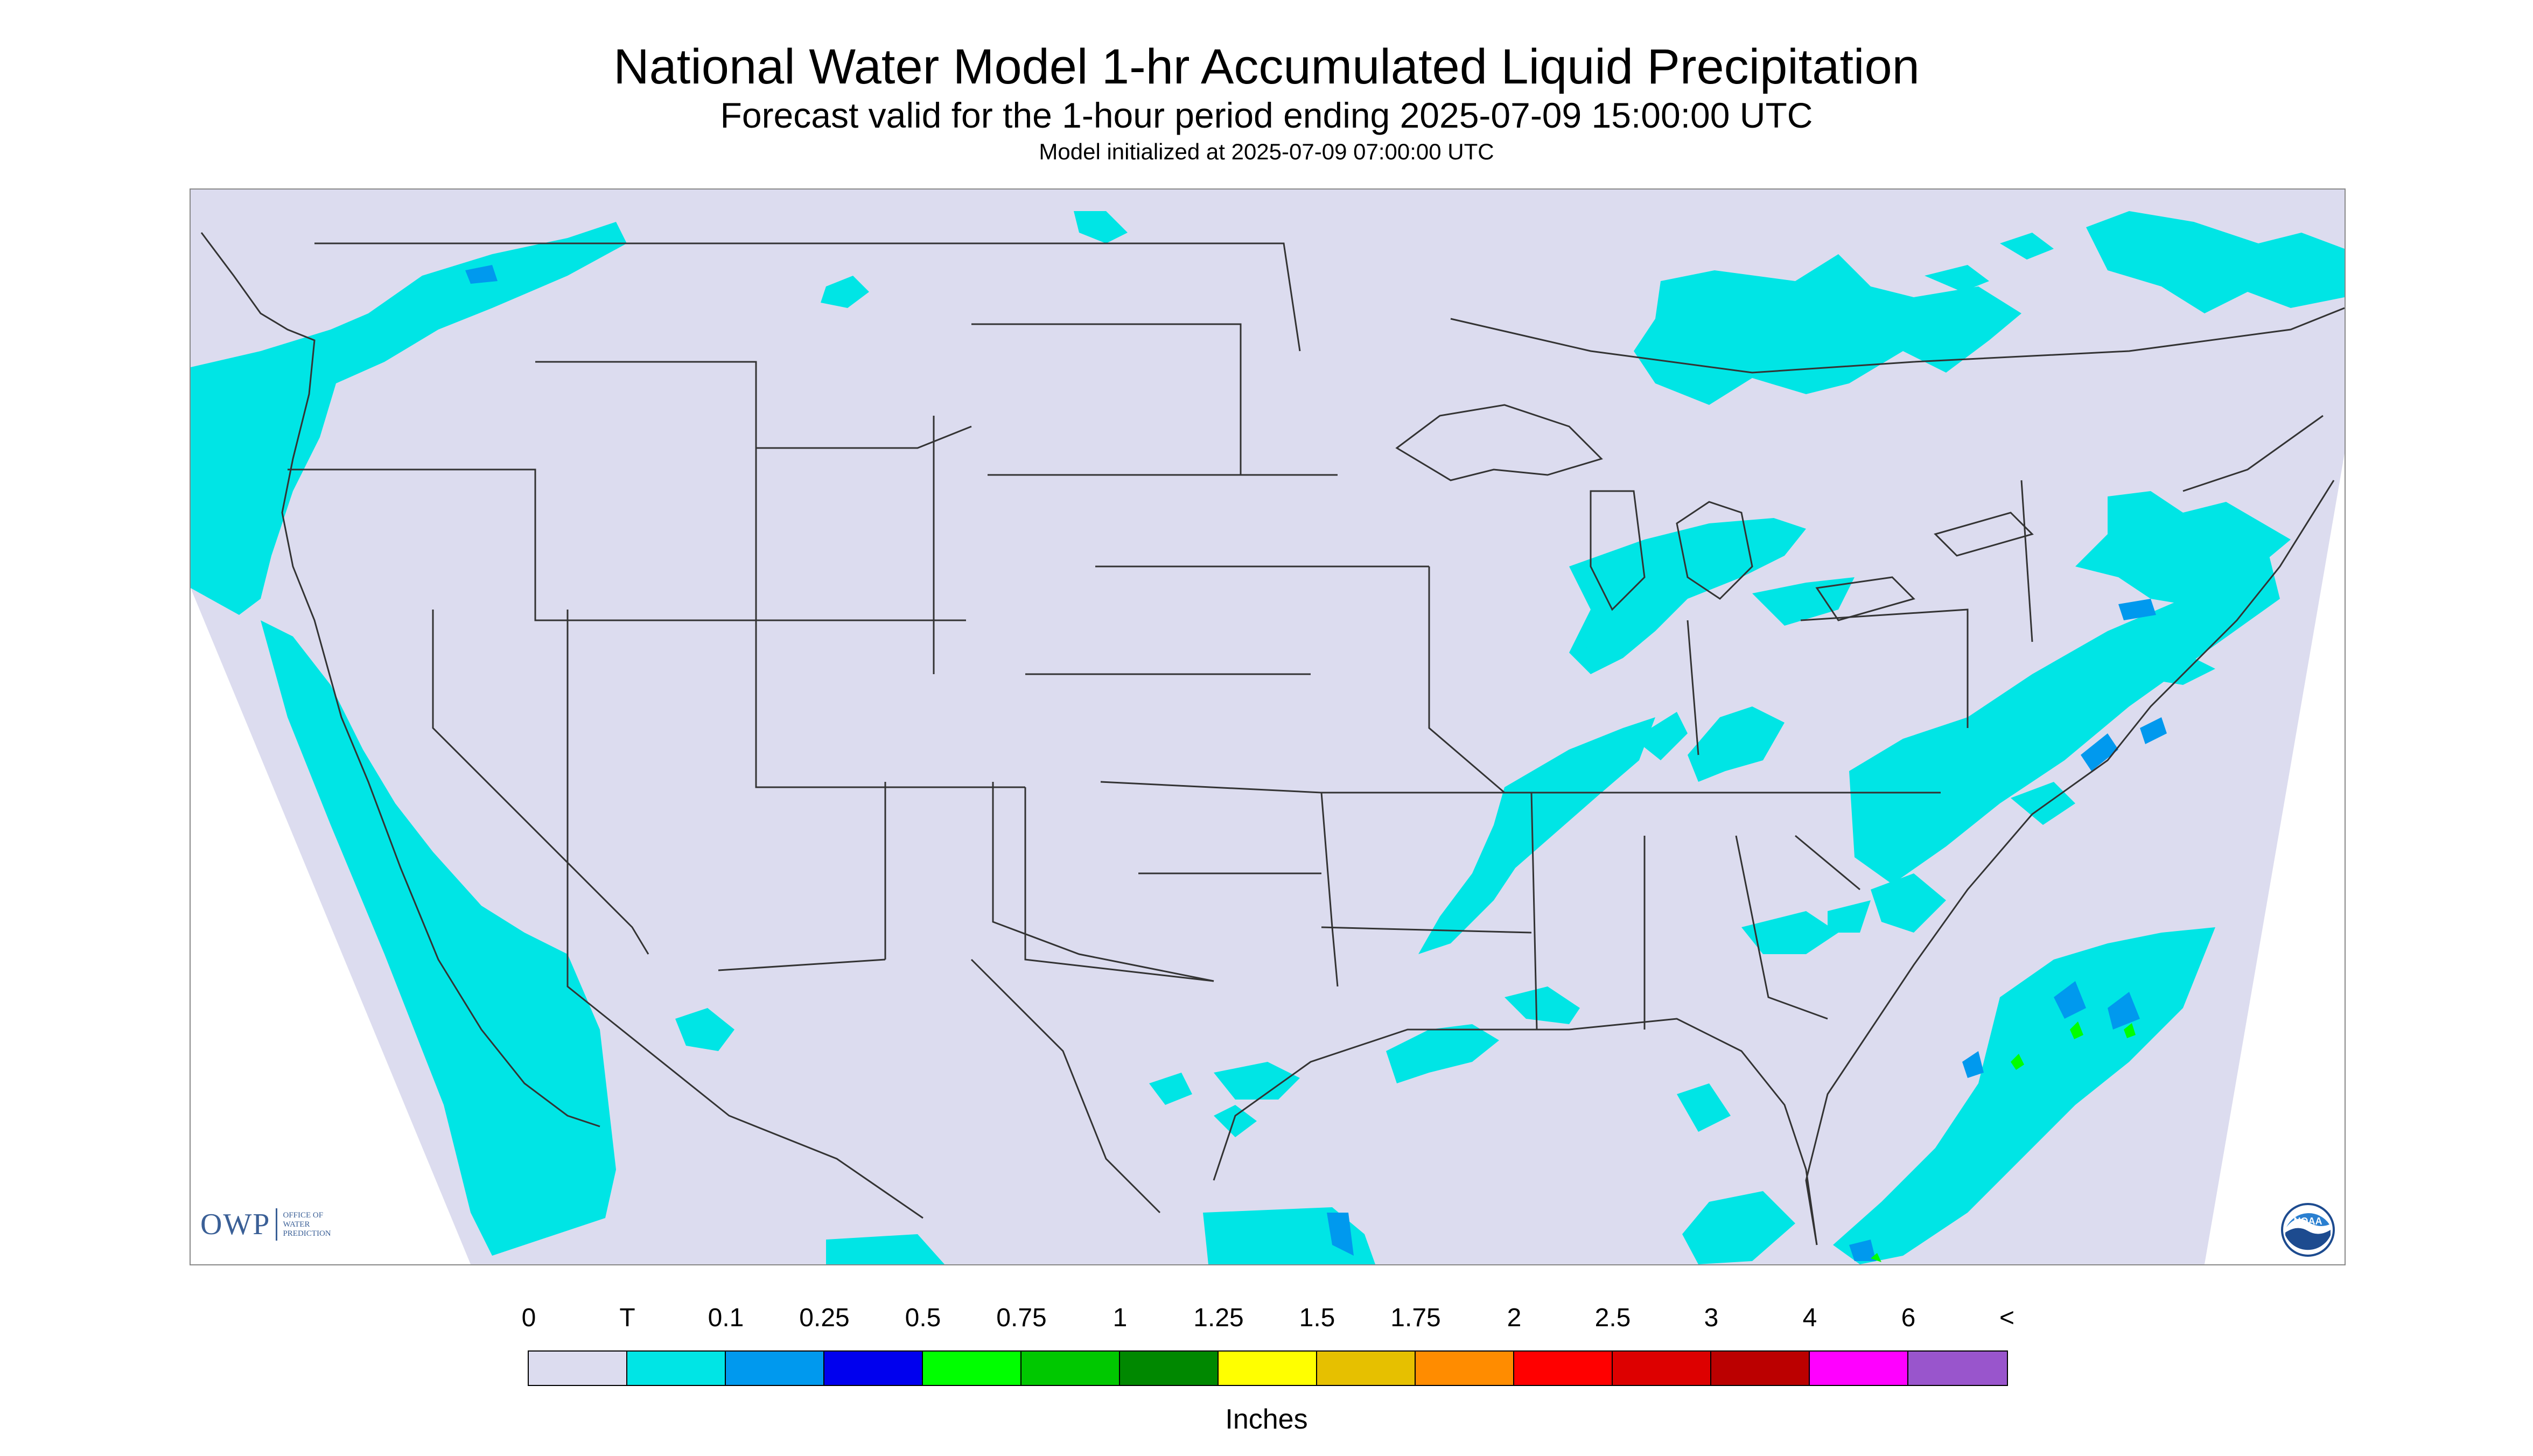 This screenshot has width=2533, height=1456. Describe the element at coordinates (2007, 1318) in the screenshot. I see `legend-tick-label: <` at that location.